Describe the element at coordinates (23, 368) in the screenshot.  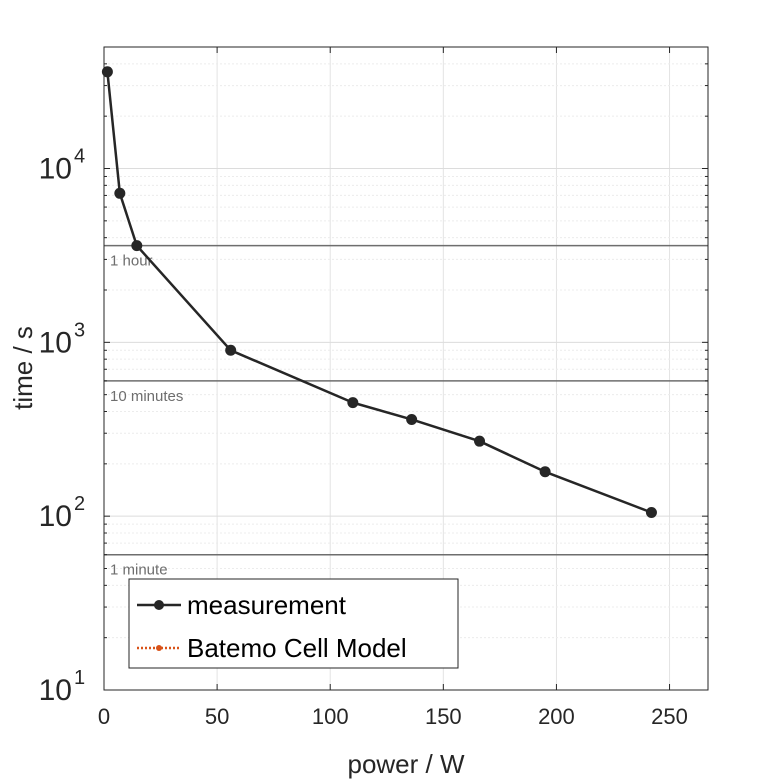
I see `y-axis-title: time / s` at that location.